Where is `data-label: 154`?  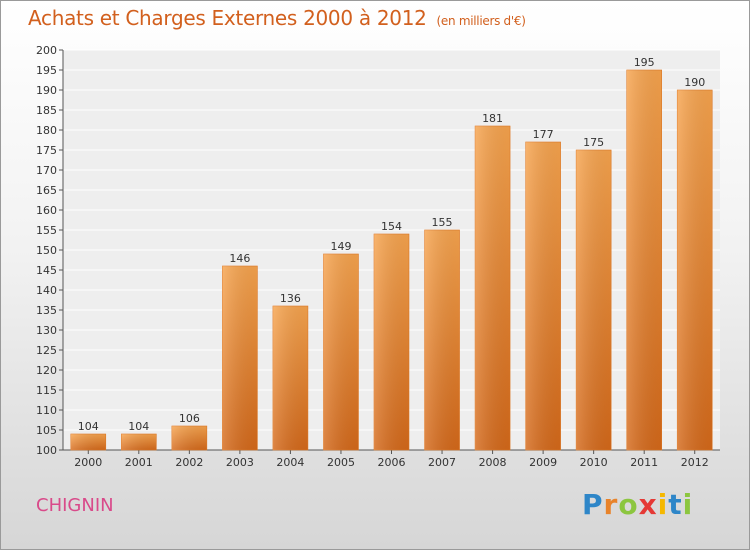
data-label: 154 is located at coordinates (391, 226).